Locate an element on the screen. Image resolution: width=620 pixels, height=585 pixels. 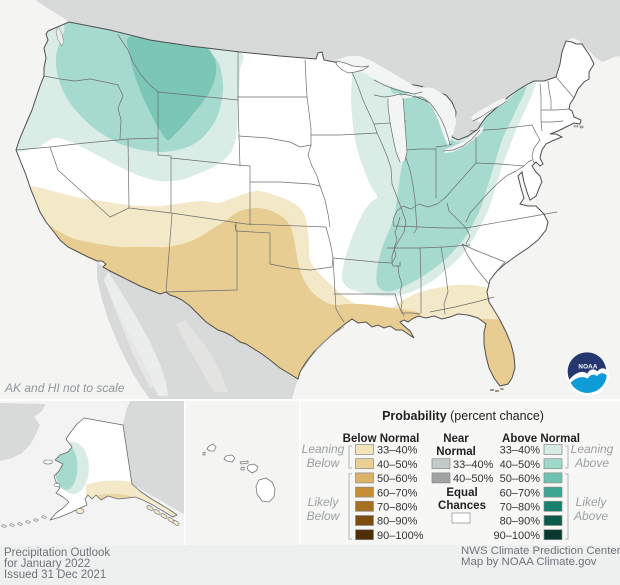
svg-text: Chances is located at coordinates (462, 506).